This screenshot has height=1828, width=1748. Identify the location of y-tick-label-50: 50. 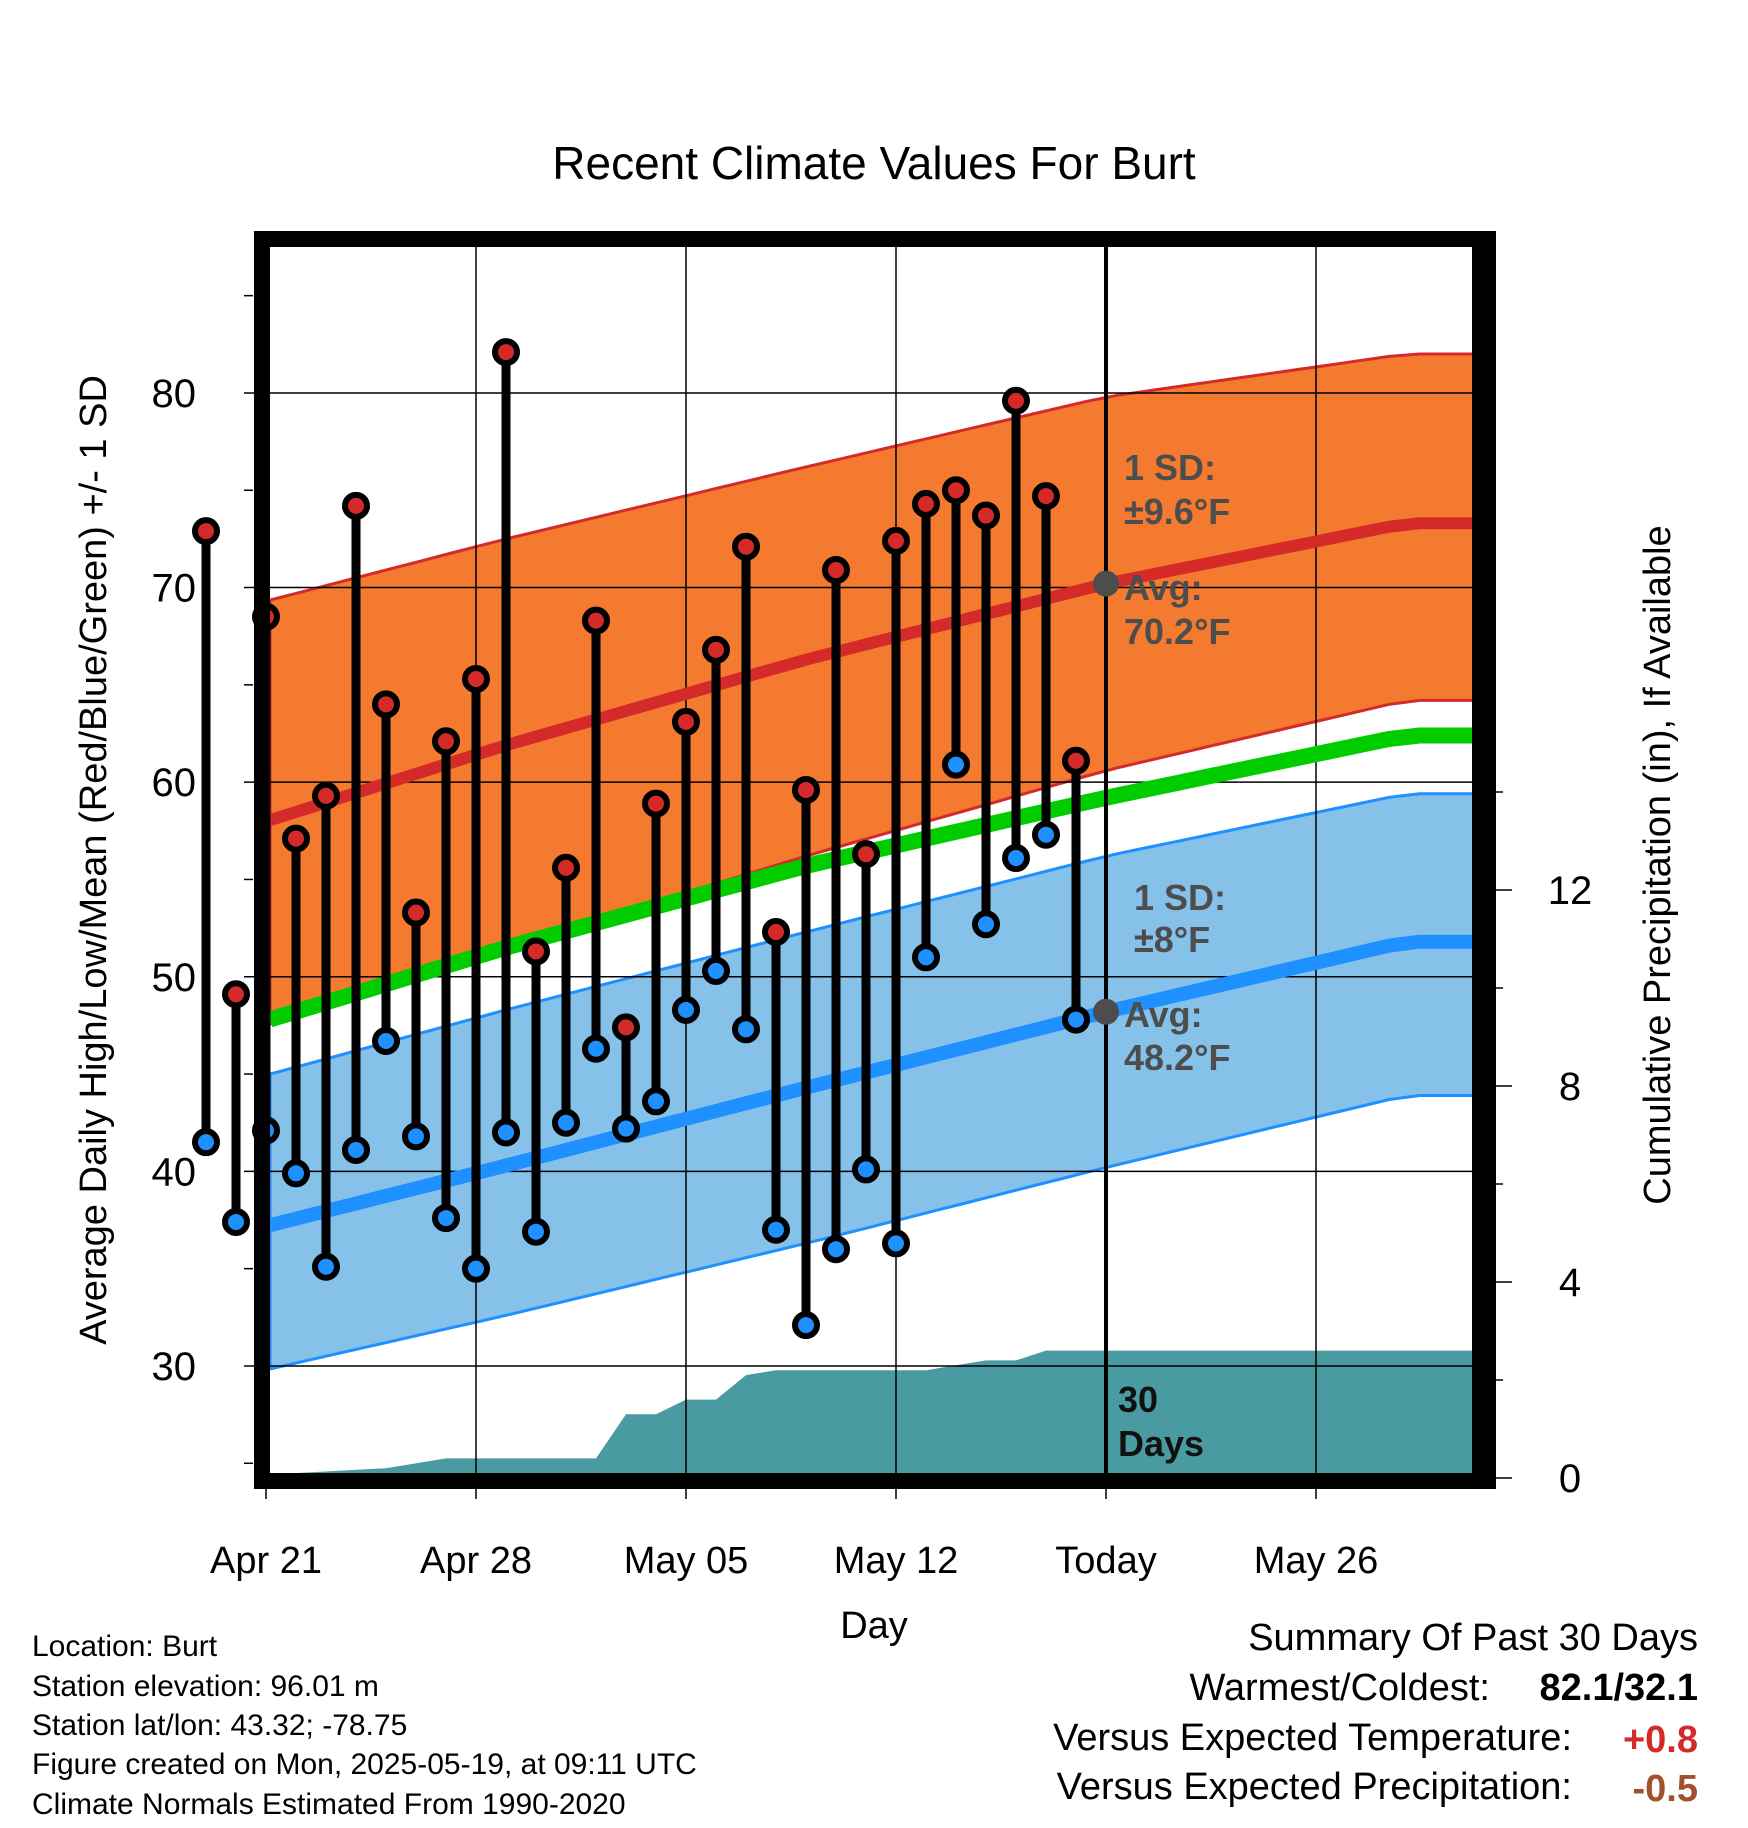
(174, 978).